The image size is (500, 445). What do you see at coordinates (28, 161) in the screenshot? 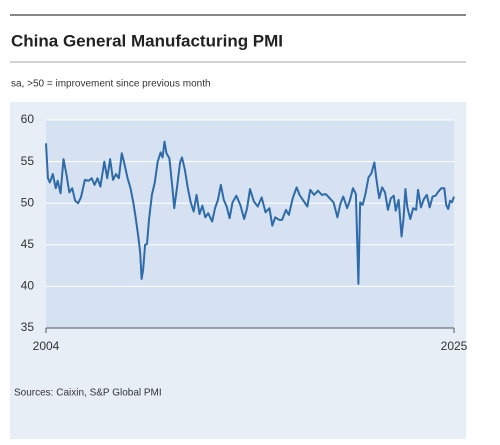
I see `y-tick-label: 55` at bounding box center [28, 161].